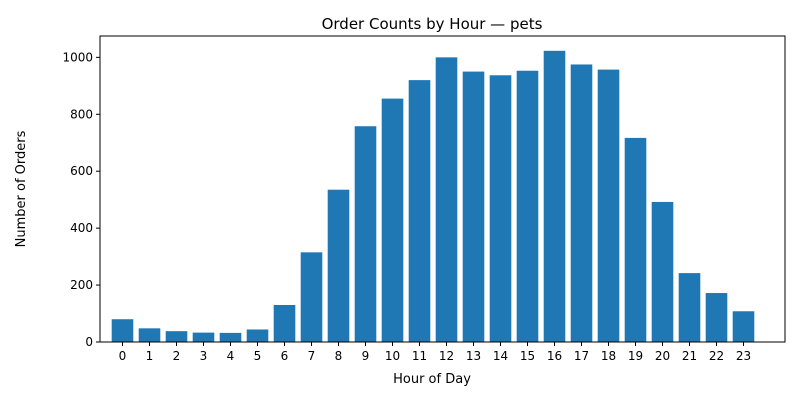 This screenshot has height=400, width=800. Describe the element at coordinates (258, 356) in the screenshot. I see `x-tick-label: 5` at that location.